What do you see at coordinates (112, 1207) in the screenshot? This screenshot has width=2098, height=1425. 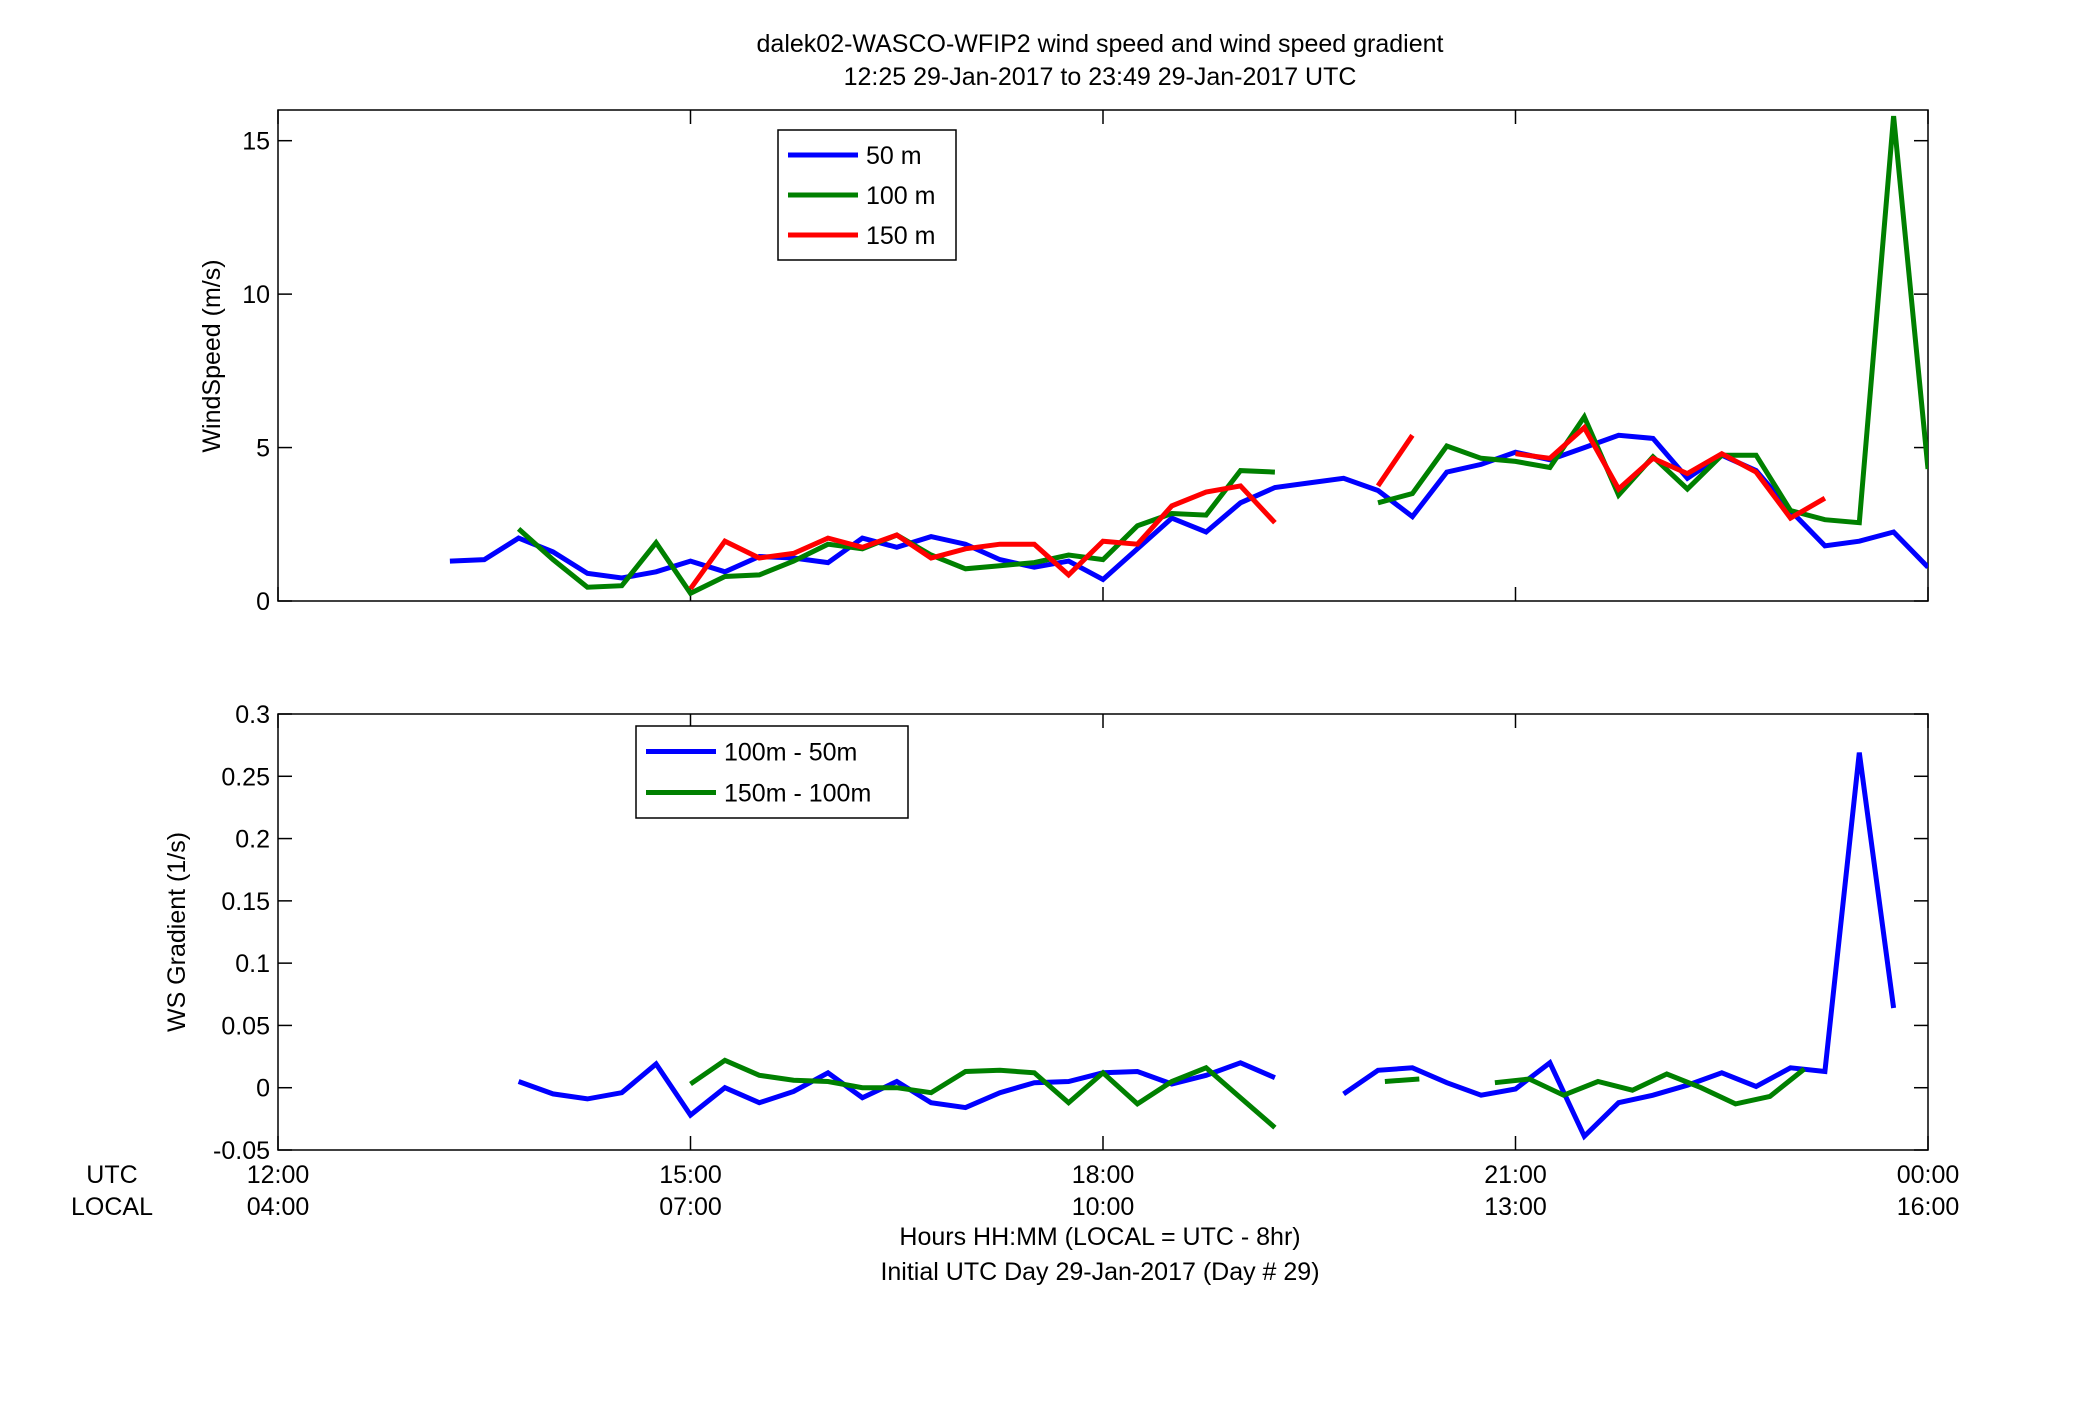 I see `local-row-label: LOCAL` at bounding box center [112, 1207].